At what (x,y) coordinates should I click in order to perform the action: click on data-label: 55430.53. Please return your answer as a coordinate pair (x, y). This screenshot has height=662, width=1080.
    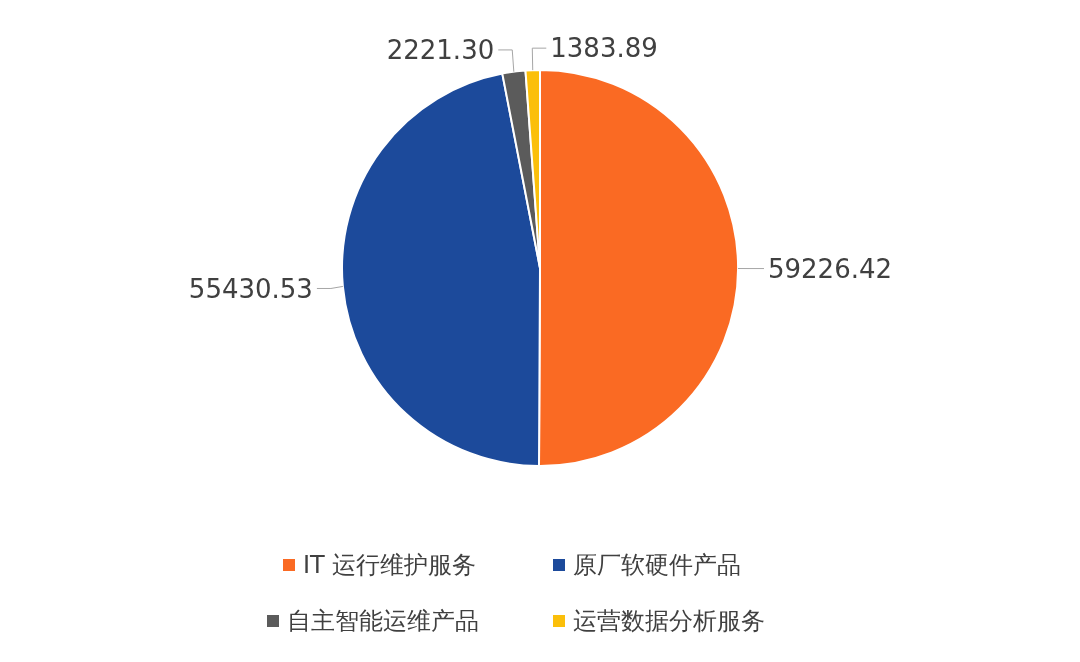
    Looking at the image, I should click on (250, 288).